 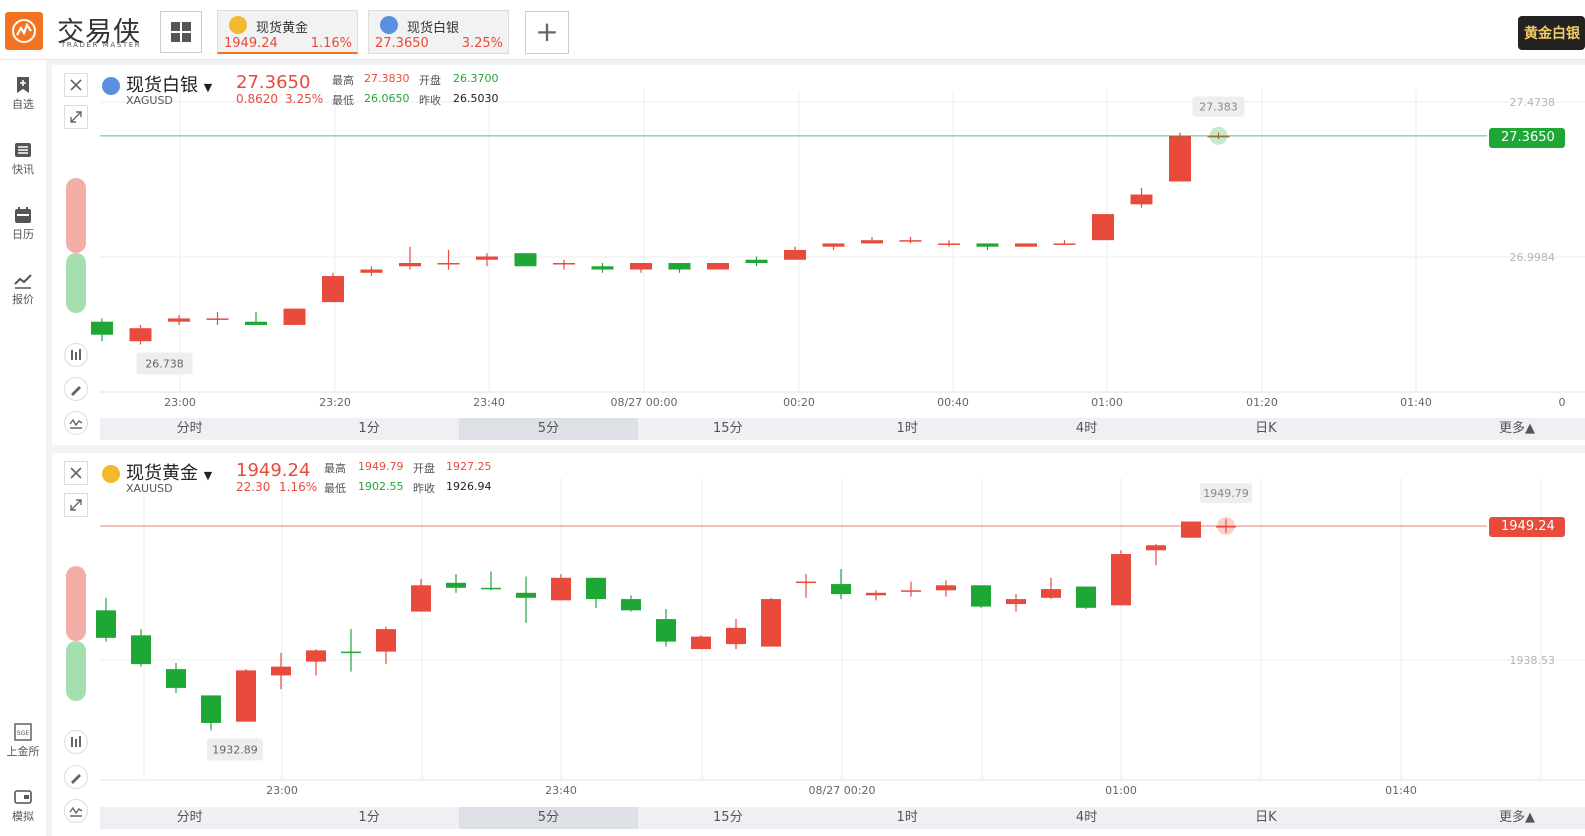 What do you see at coordinates (23, 159) in the screenshot?
I see `sidebar-item-news: 快讯` at bounding box center [23, 159].